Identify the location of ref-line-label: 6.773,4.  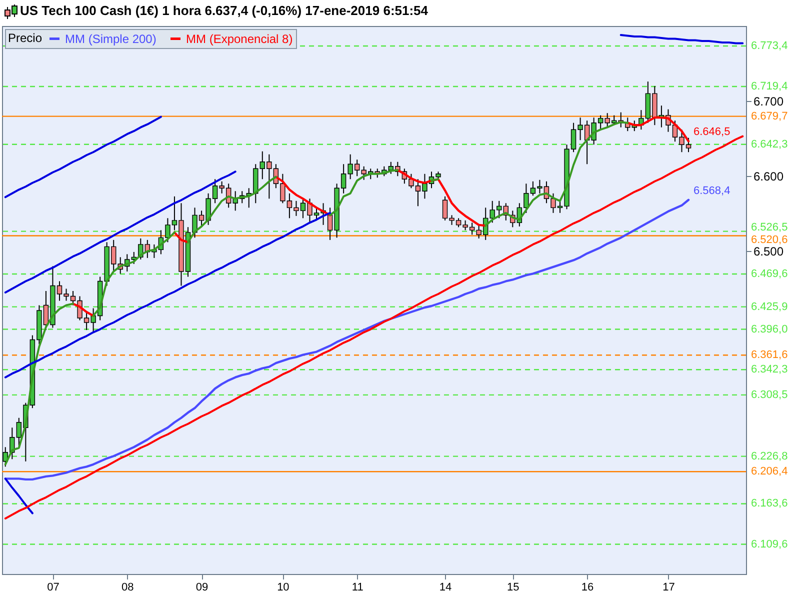
(769, 46).